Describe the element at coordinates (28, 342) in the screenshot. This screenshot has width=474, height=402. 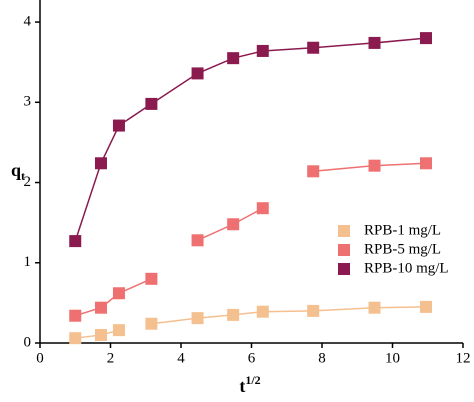
I see `y-tick-label: 0` at that location.